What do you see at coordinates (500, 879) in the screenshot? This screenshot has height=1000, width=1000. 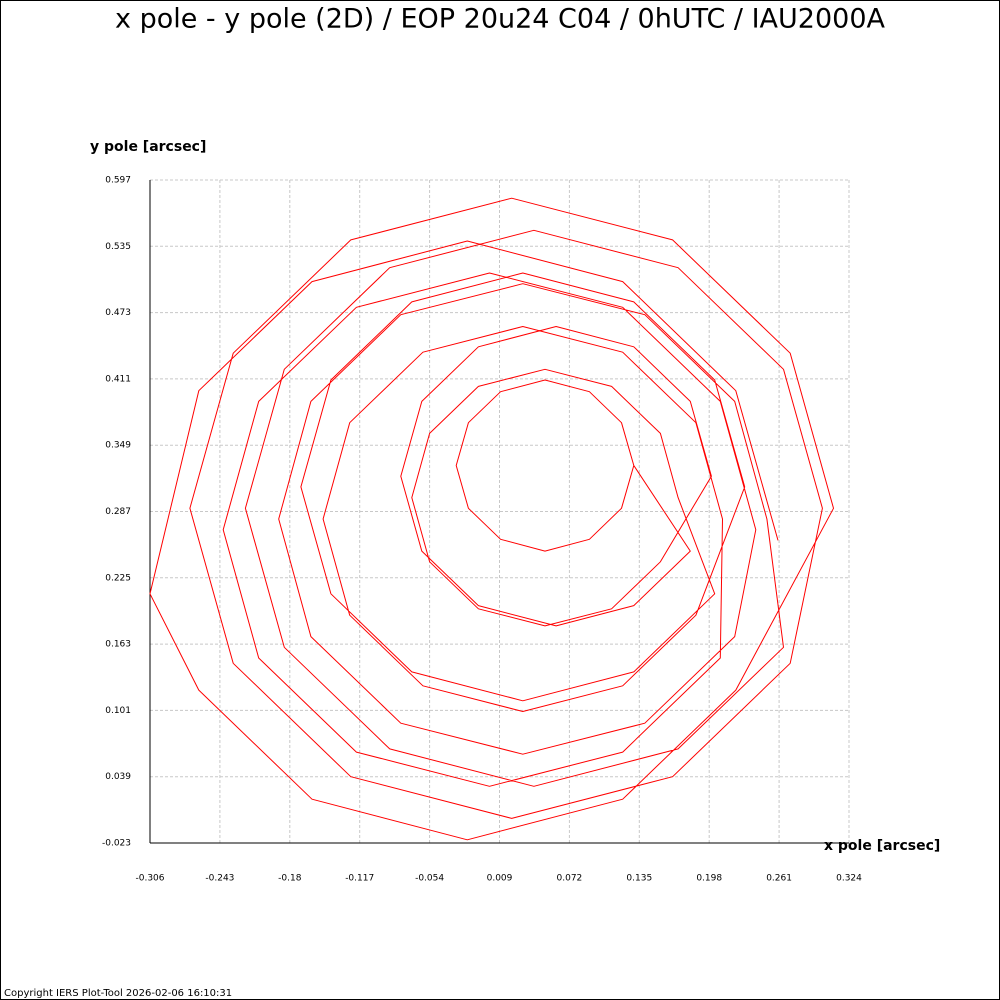 I see `x-tick-label: 0.009` at bounding box center [500, 879].